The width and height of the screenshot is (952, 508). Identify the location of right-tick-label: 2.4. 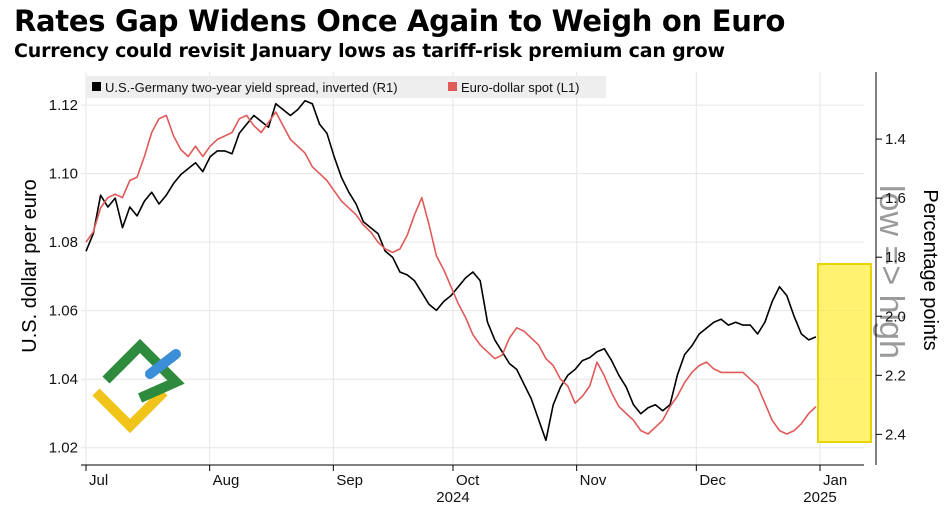
(895, 434).